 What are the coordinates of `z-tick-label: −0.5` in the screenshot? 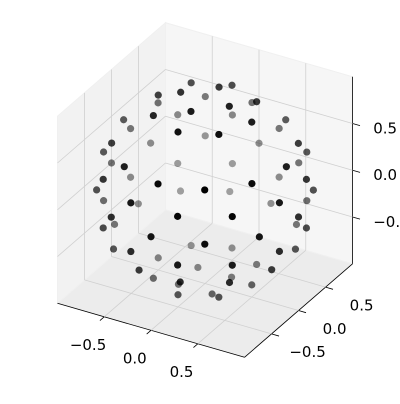 It's located at (386, 222).